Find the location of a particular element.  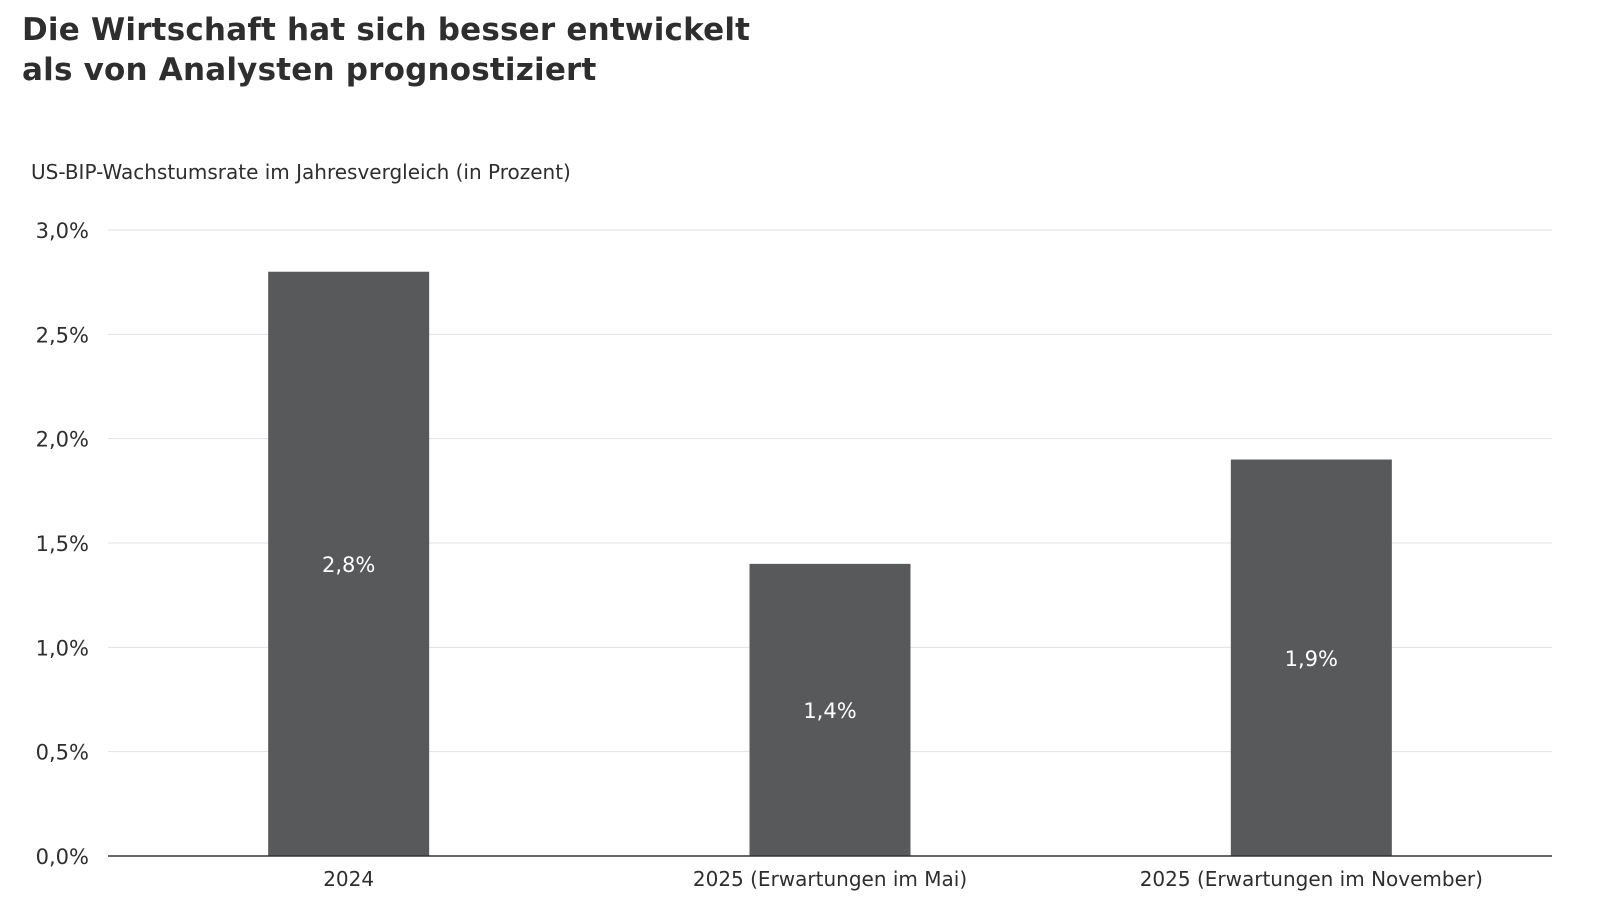

y-tick-label: 3,0% is located at coordinates (62, 231).